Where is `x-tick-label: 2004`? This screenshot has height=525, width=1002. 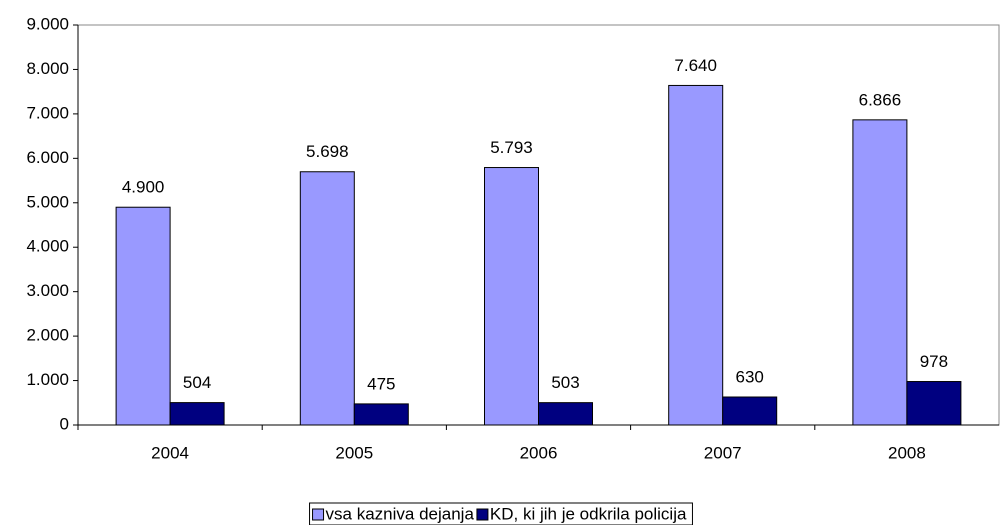
x-tick-label: 2004 is located at coordinates (170, 452).